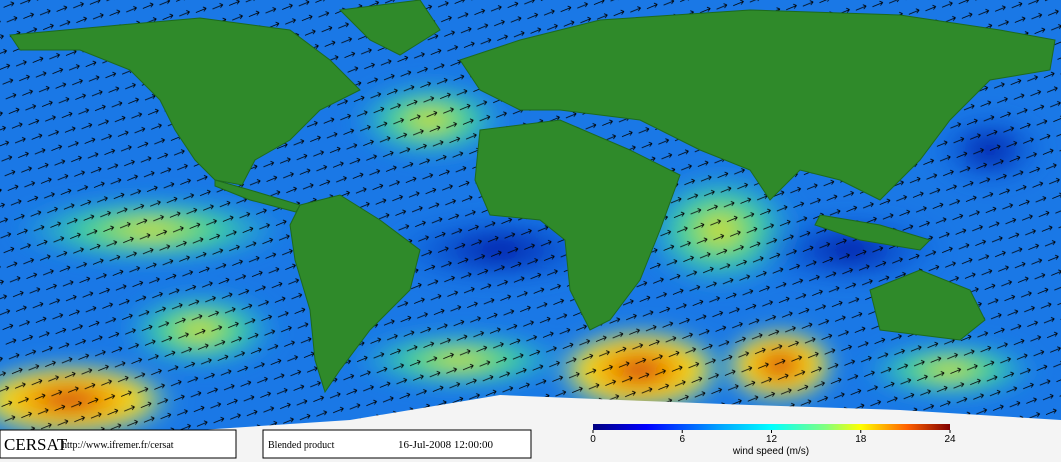 The image size is (1061, 462). What do you see at coordinates (770, 451) in the screenshot?
I see `colorbar-label: wind speed (m/s)` at bounding box center [770, 451].